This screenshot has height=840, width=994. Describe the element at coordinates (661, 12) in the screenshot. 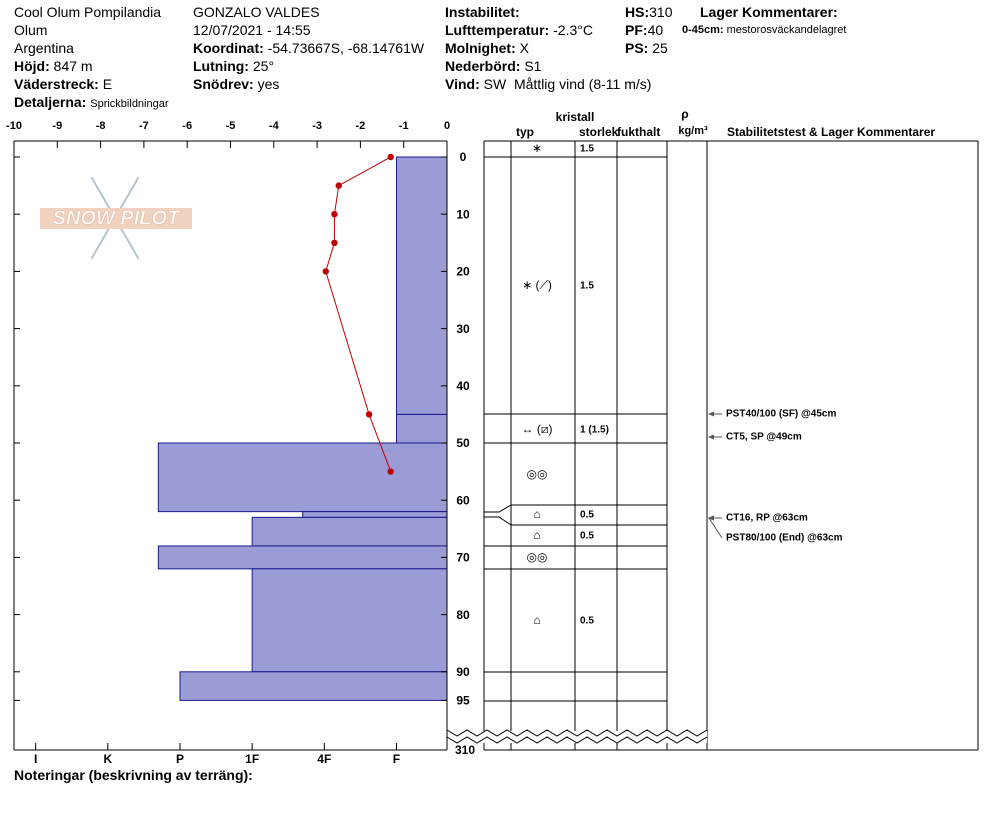

I see `value: 310` at that location.